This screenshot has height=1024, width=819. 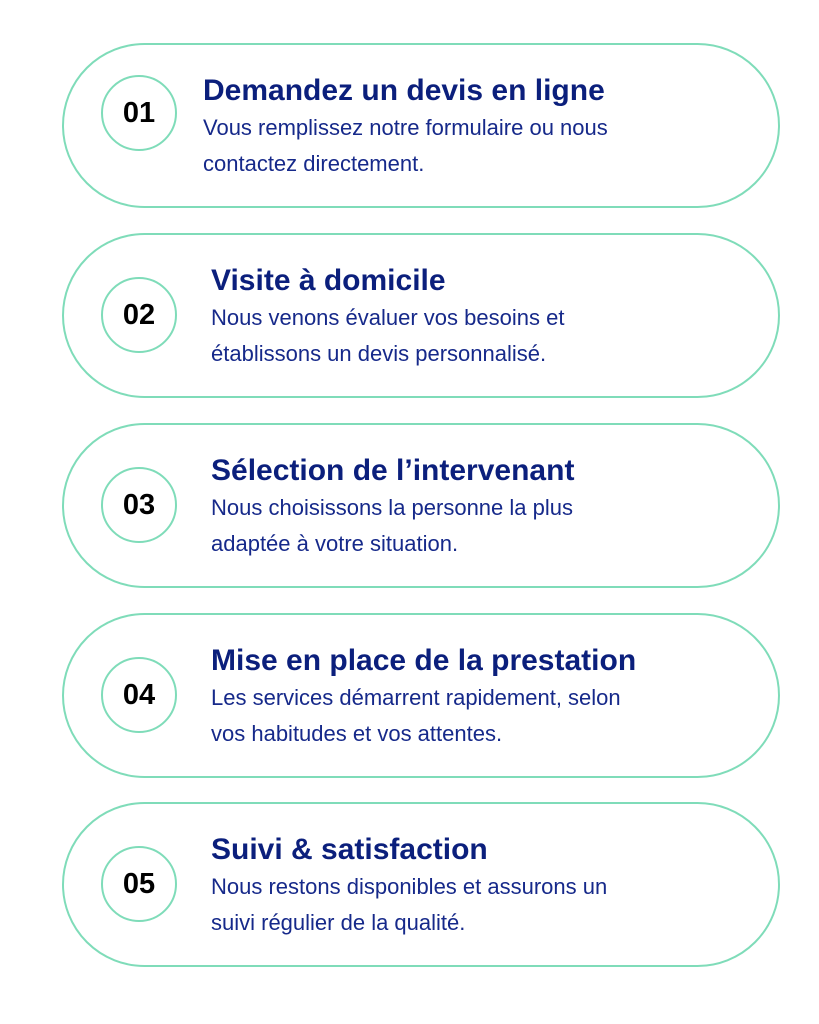 I want to click on step-number-badge: 02, so click(x=139, y=315).